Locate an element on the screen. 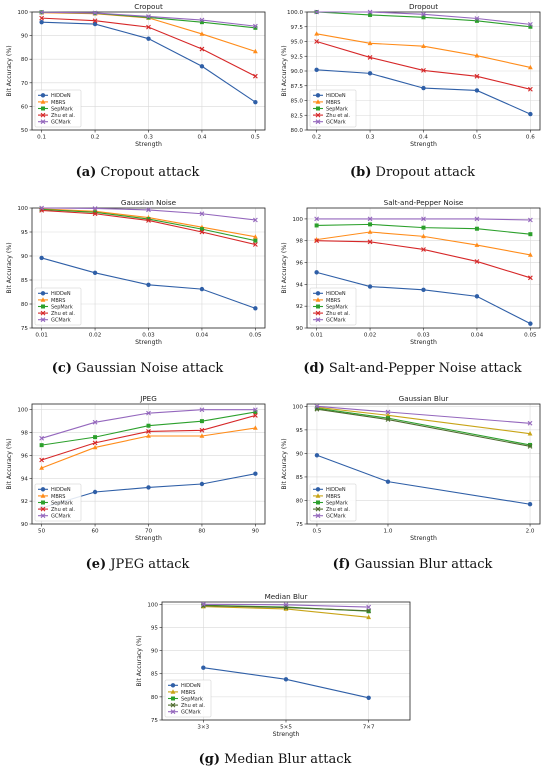 This screenshot has height=776, width=550. caption-letter: (e) is located at coordinates (96, 564).